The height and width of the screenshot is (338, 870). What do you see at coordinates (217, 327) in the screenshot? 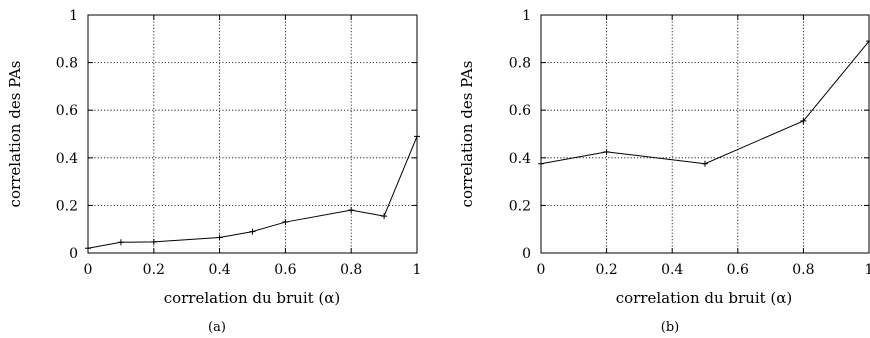
I see `panel-caption: (a)` at bounding box center [217, 327].